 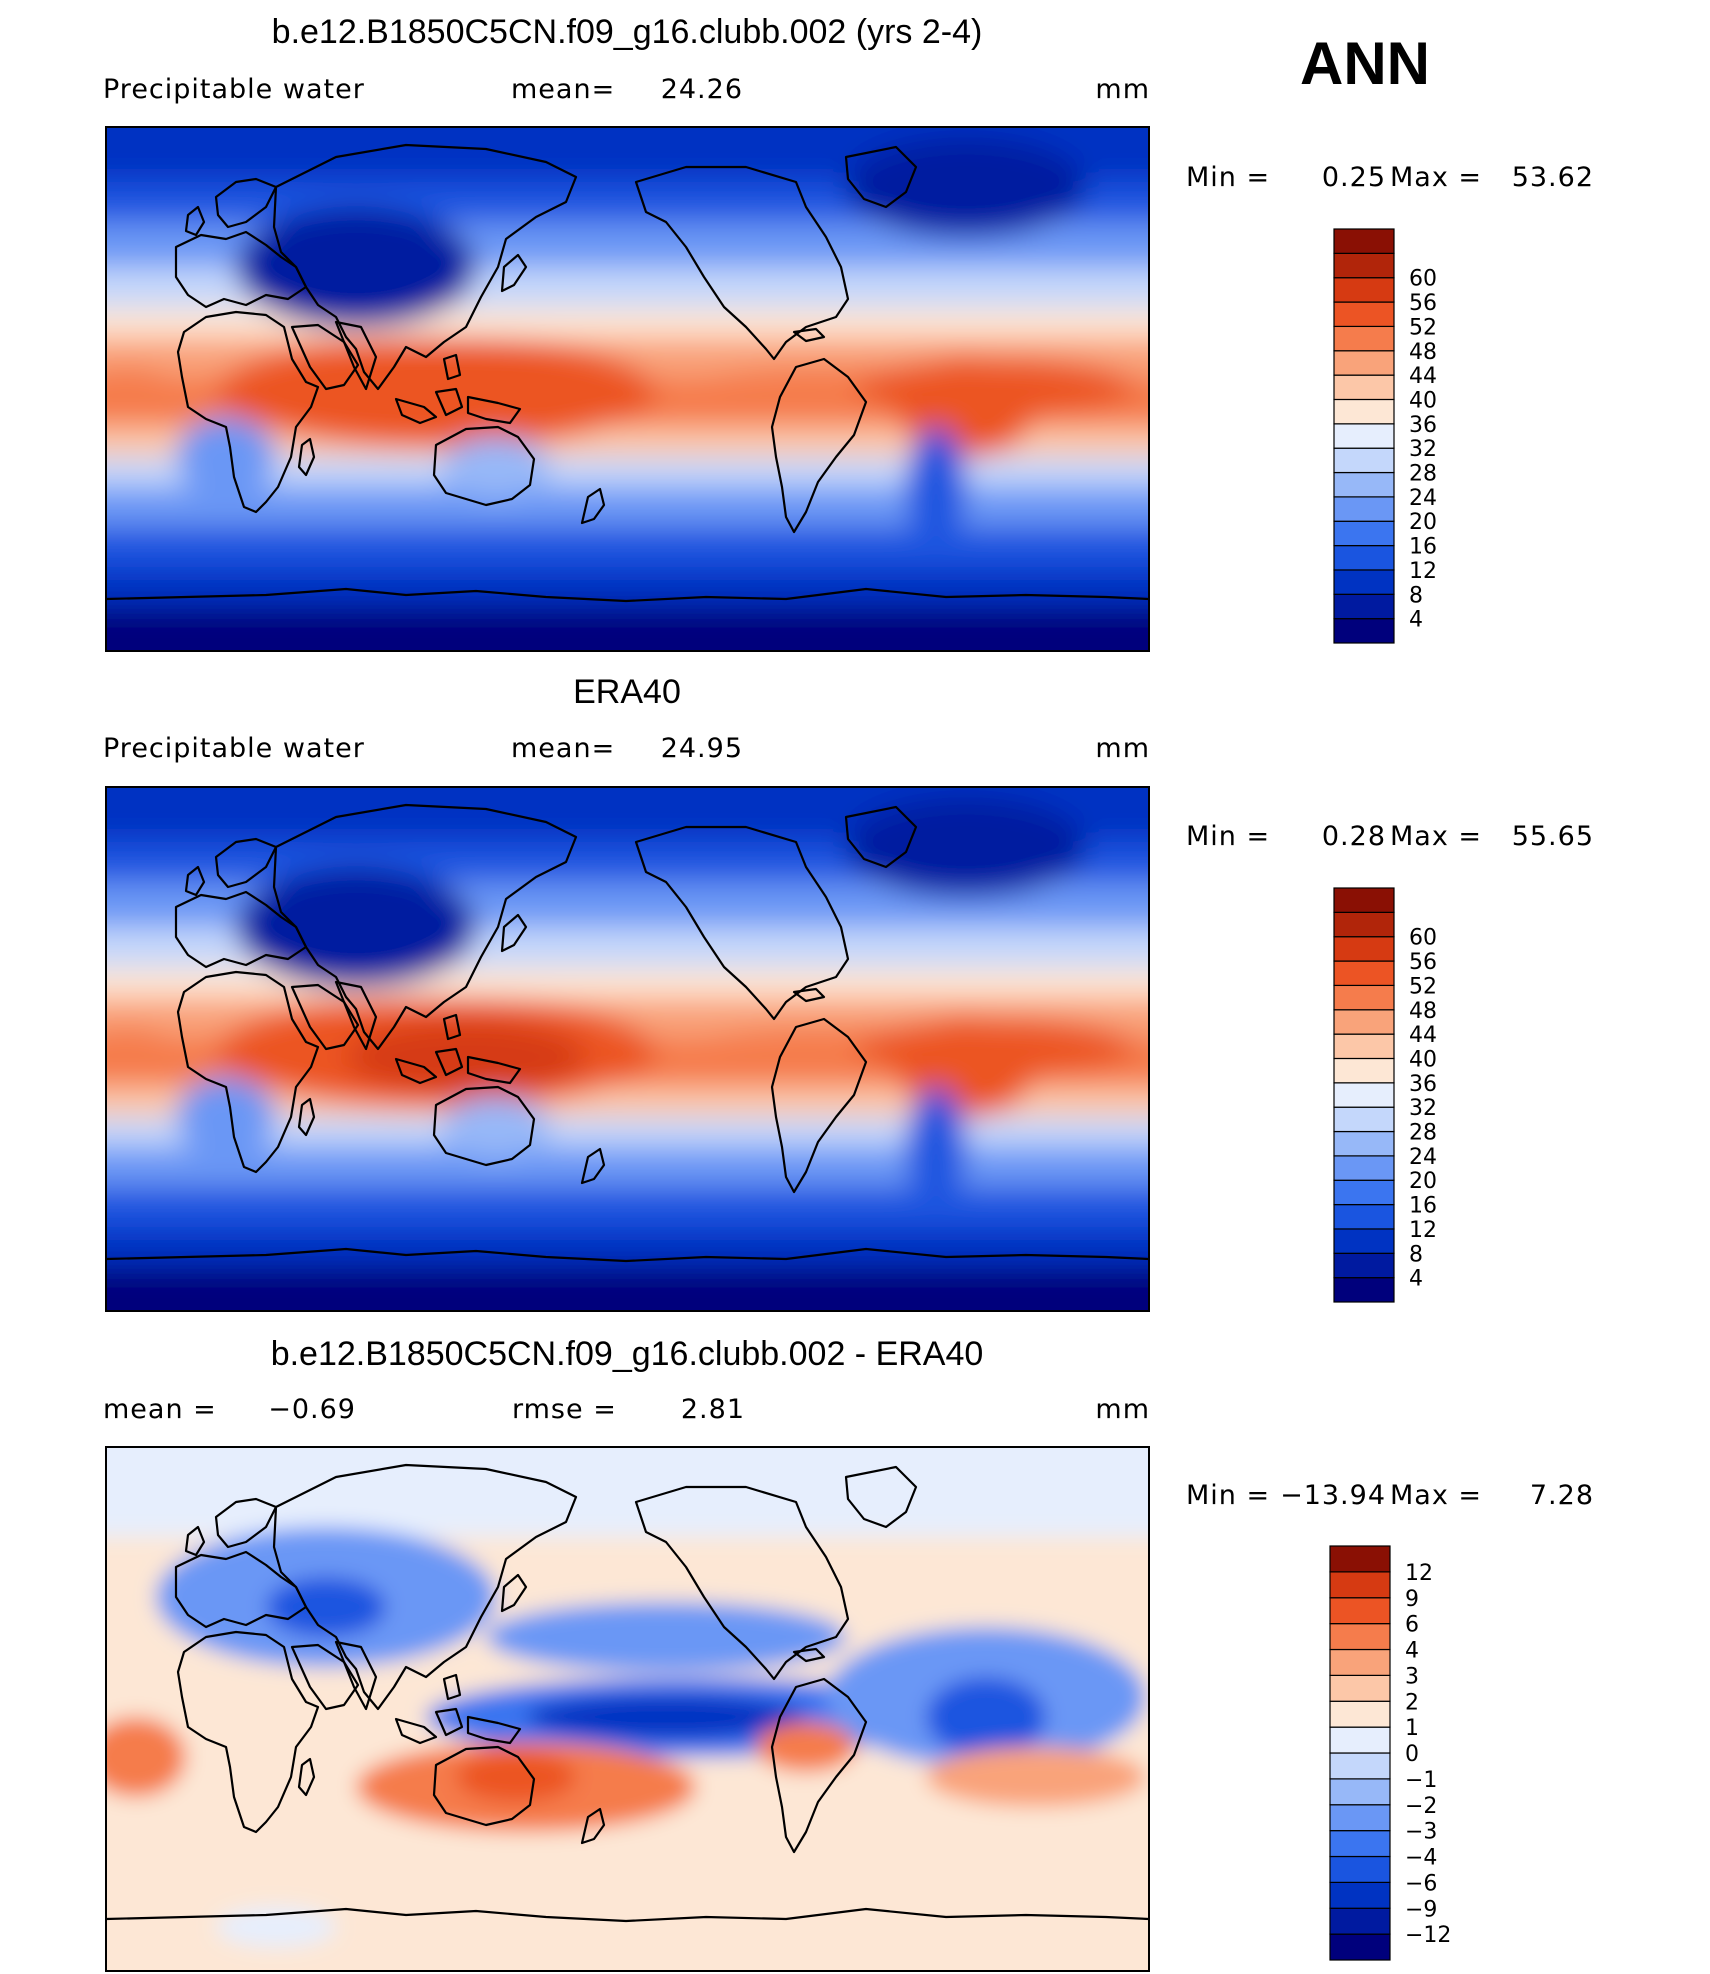 What do you see at coordinates (1553, 836) in the screenshot?
I see `max-value: 55.65` at bounding box center [1553, 836].